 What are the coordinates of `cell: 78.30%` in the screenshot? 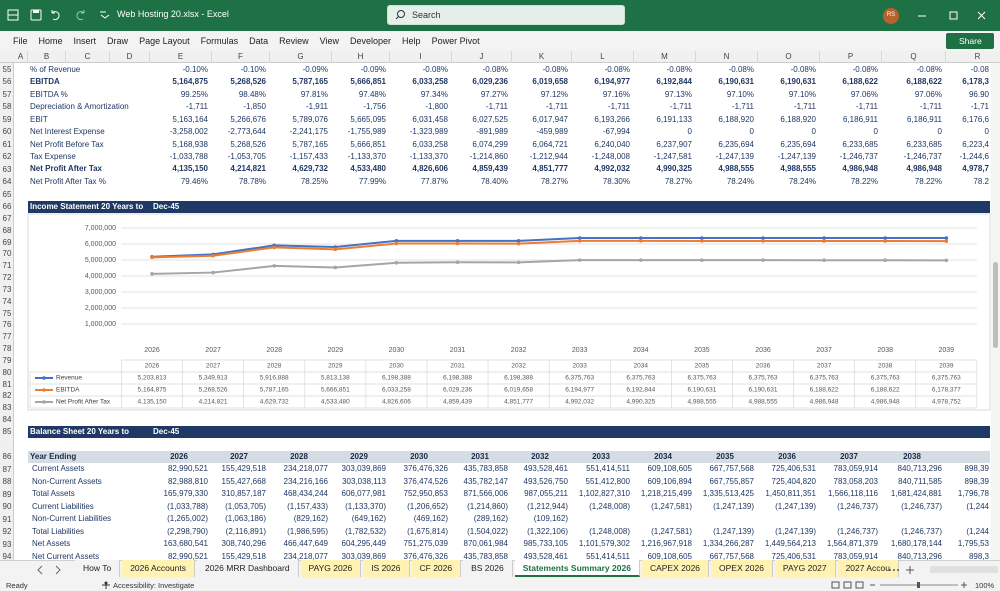 It's located at (616, 181).